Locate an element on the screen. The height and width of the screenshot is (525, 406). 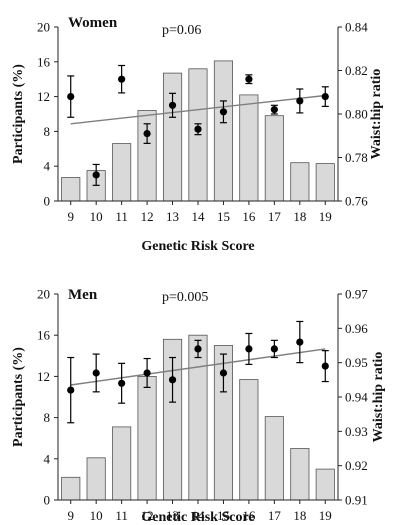
right-tick-label: 0.95 is located at coordinates (356, 362).